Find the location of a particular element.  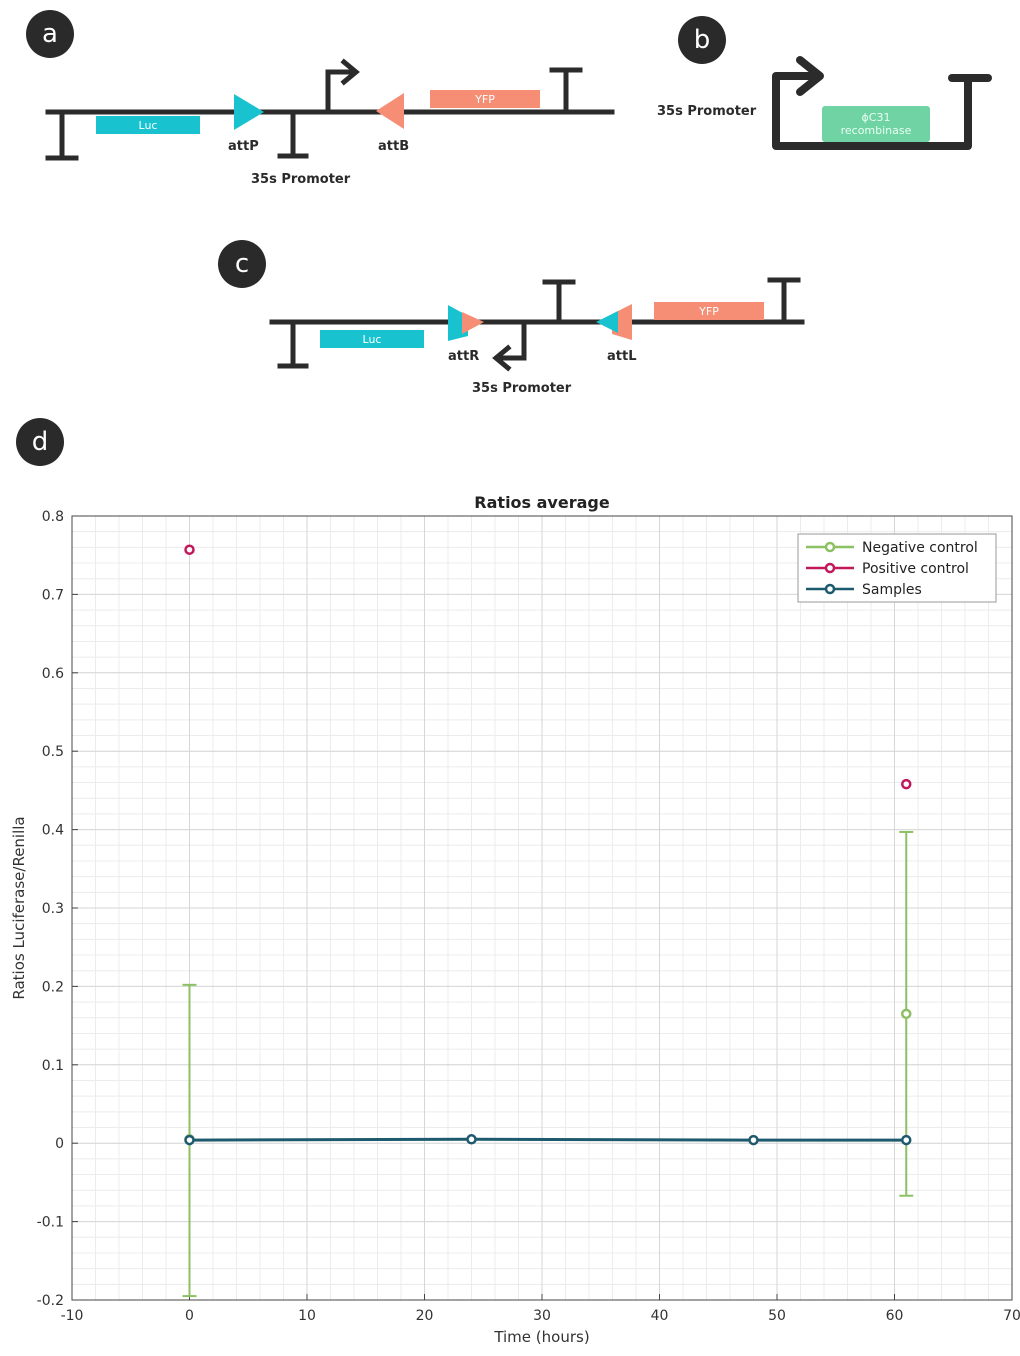

legend-label: Samples is located at coordinates (892, 590).